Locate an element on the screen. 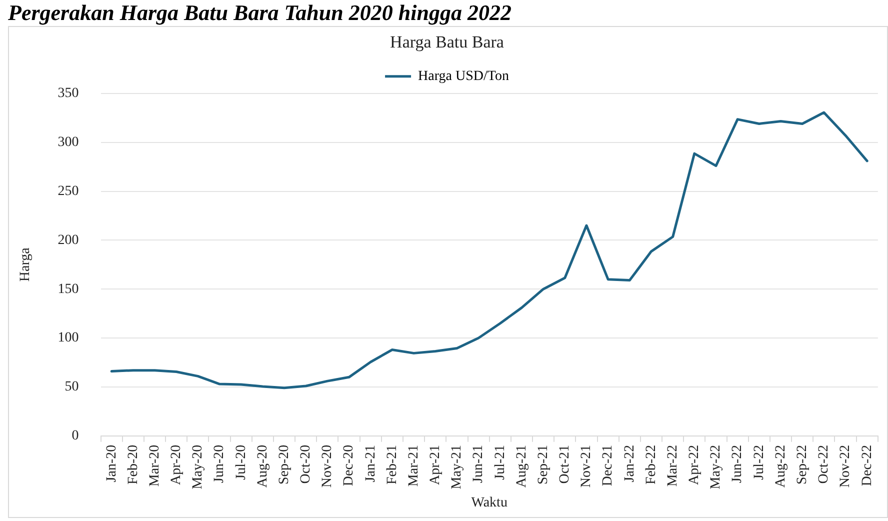 The width and height of the screenshot is (888, 521). x-tick-label: Nov-21 is located at coordinates (586, 466).